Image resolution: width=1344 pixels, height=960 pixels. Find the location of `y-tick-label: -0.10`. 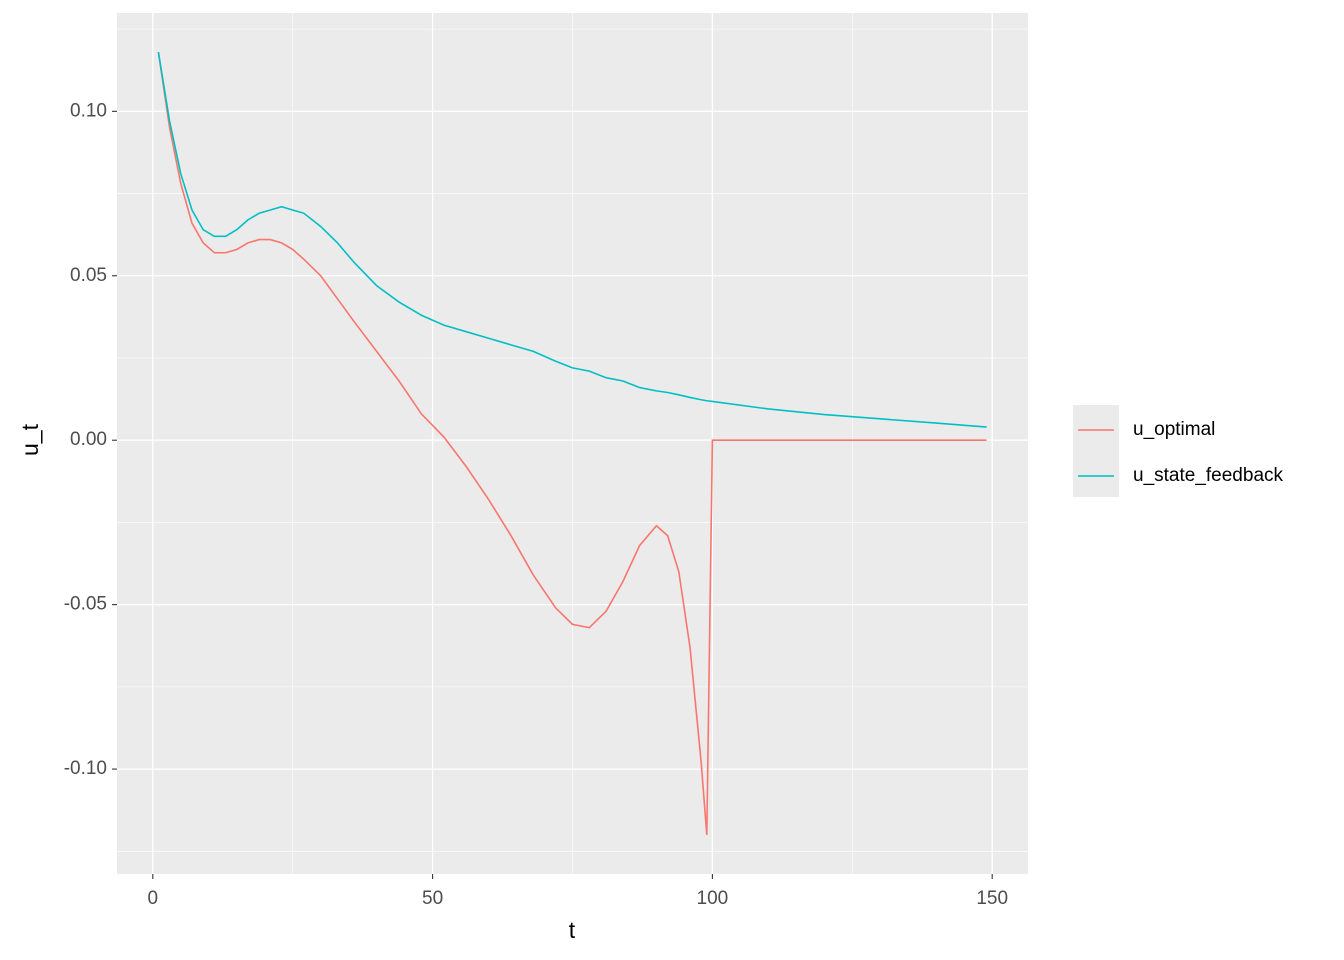

y-tick-label: -0.10 is located at coordinates (85, 768).